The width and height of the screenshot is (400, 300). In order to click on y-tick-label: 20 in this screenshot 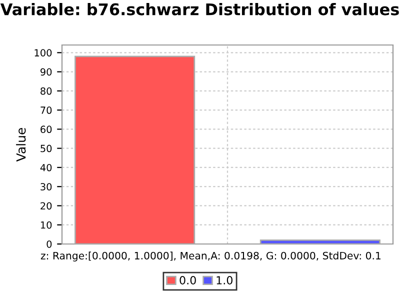, I will do `click(46, 206)`.